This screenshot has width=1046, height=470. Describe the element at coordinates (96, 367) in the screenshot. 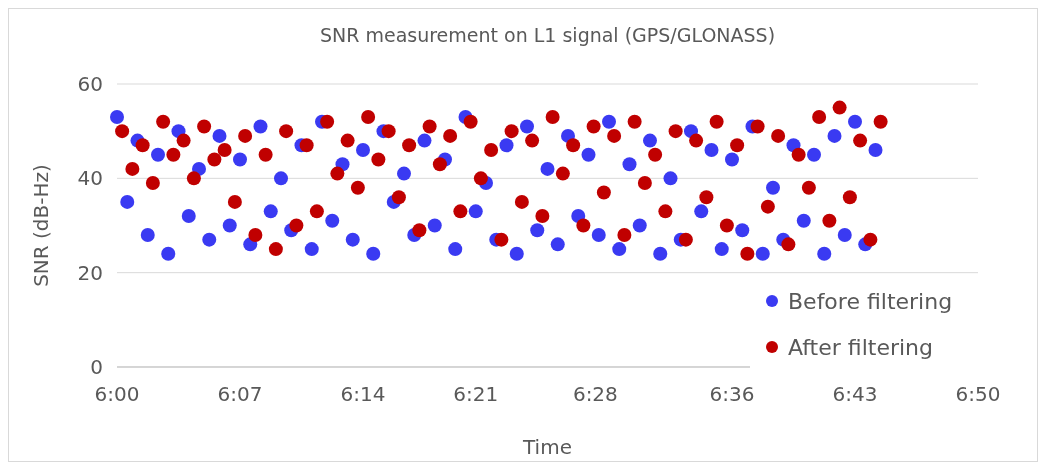

I see `y-tick-label: 0` at that location.